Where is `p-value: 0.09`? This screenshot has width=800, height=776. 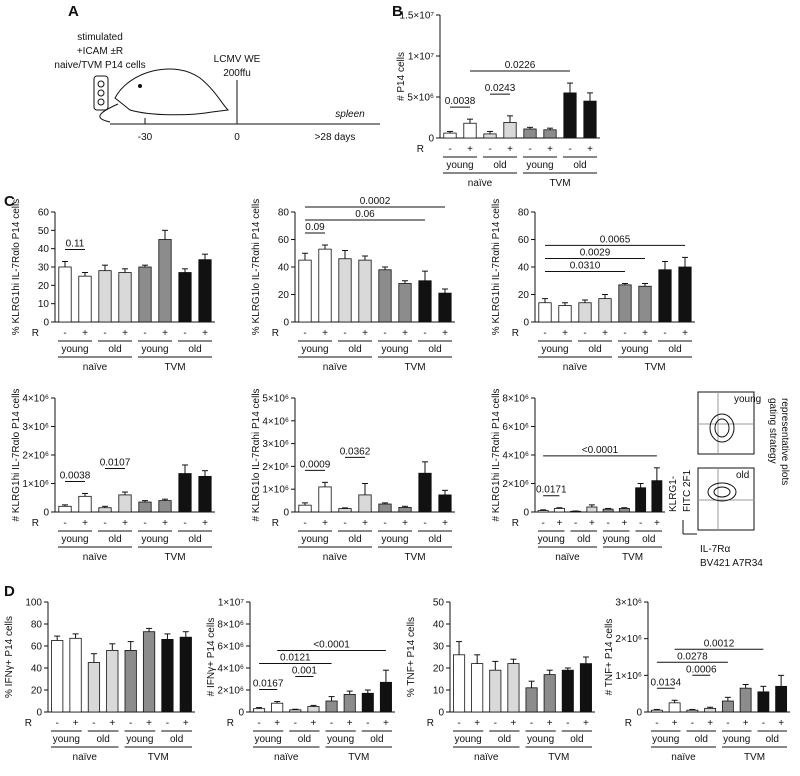
p-value: 0.09 is located at coordinates (315, 227).